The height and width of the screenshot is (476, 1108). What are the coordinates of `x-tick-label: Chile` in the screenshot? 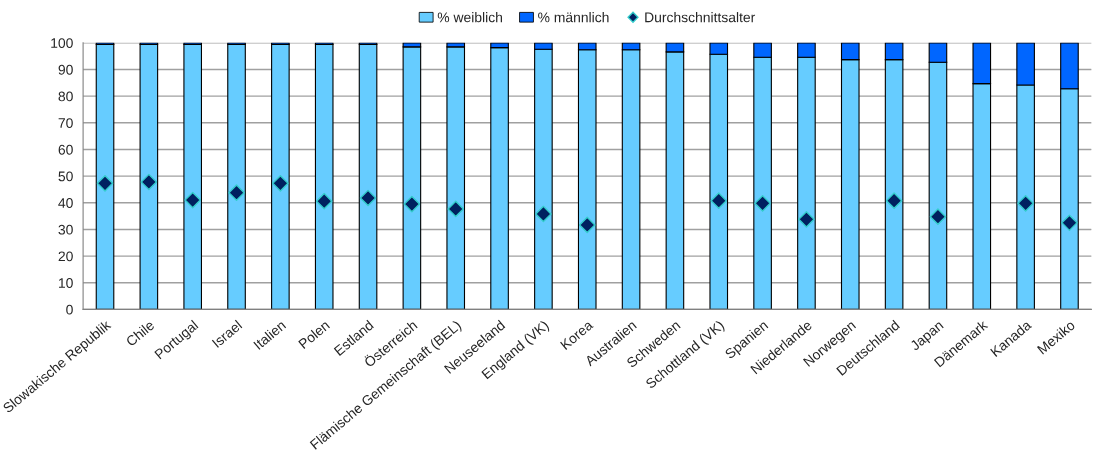 It's located at (140, 333).